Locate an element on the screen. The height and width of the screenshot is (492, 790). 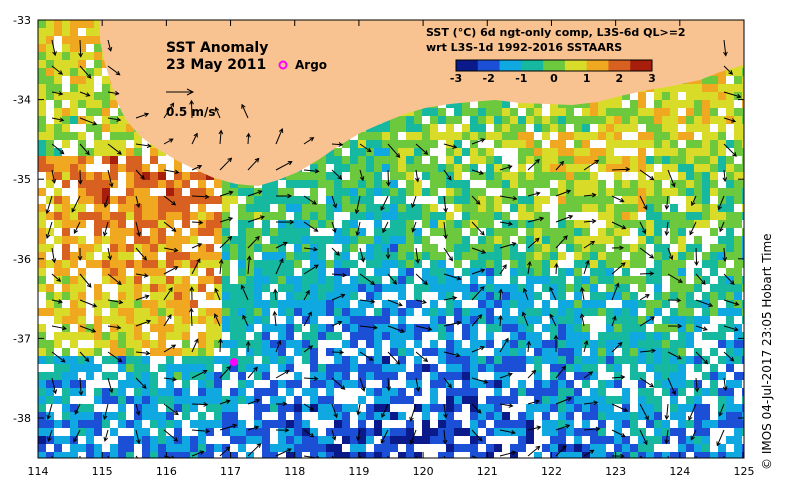
argo-float-marker is located at coordinates (234, 362).